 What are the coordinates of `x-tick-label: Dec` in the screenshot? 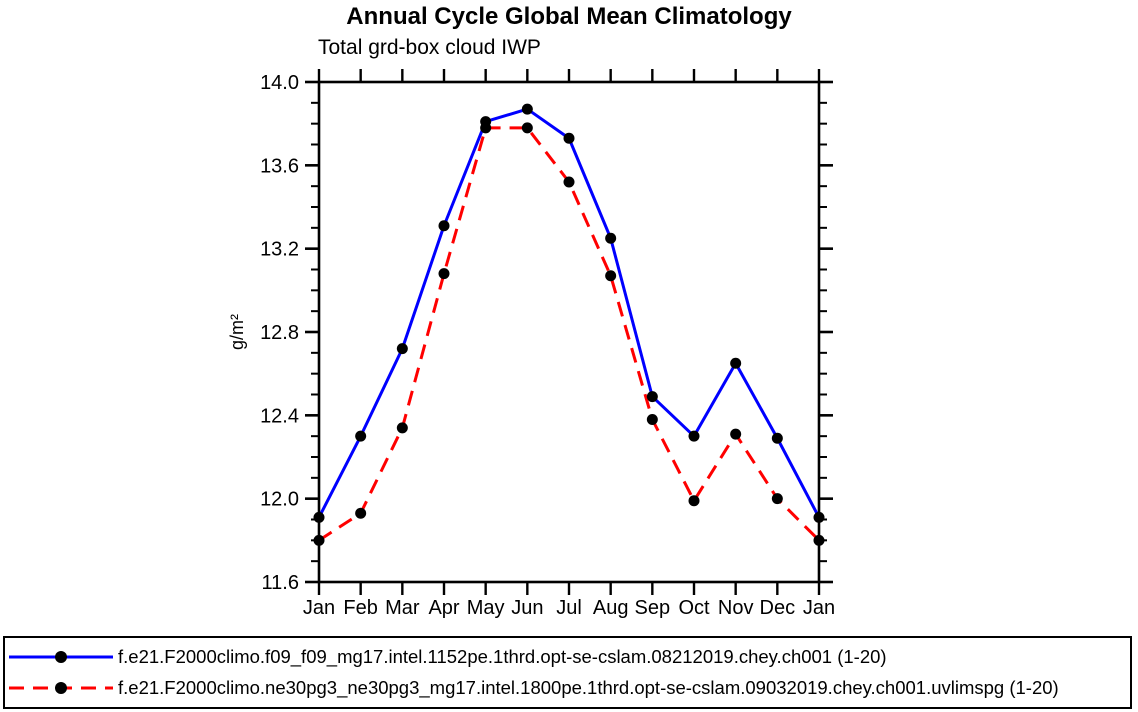 It's located at (778, 608).